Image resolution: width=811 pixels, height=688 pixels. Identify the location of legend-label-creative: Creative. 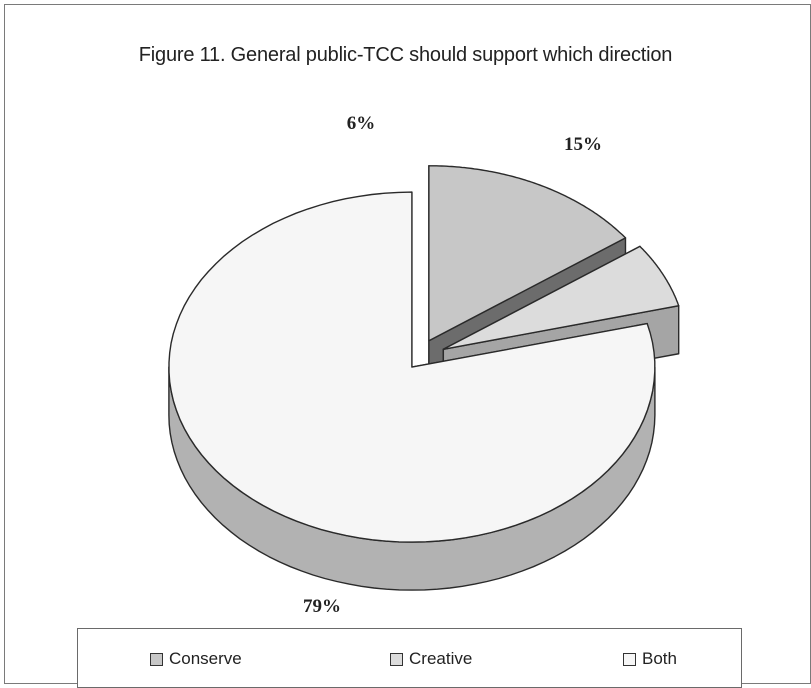
(441, 658).